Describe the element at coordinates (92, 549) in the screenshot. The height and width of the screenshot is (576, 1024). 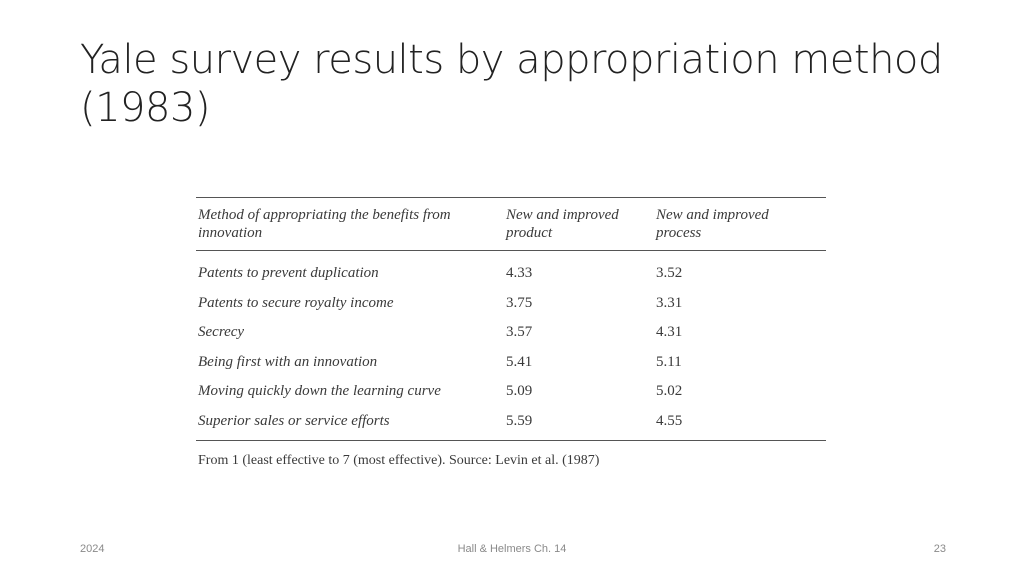
I see `footer-date: 2024` at that location.